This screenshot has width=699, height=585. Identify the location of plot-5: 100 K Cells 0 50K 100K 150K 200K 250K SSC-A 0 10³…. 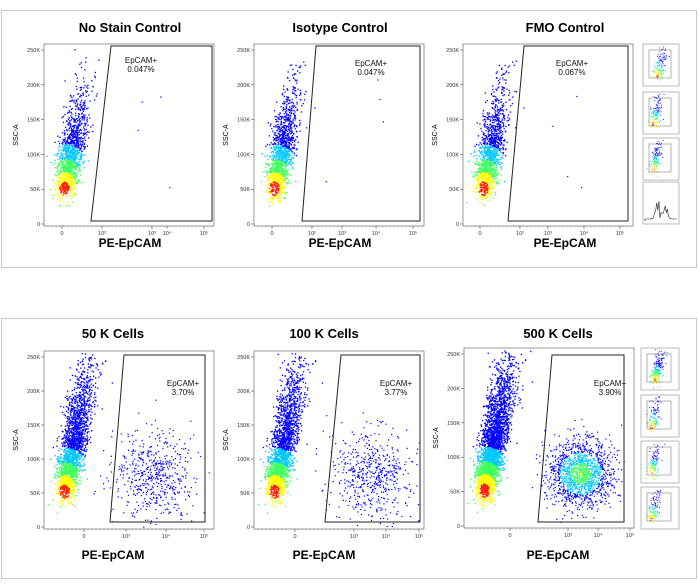
(324, 444).